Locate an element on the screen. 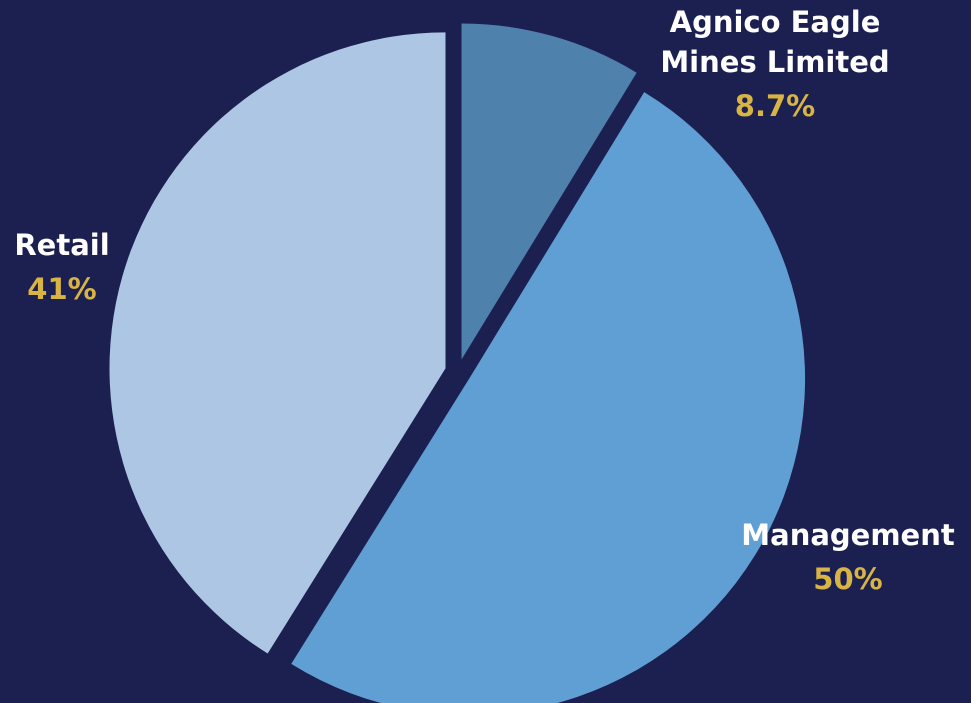  slice-label: Agnico Eagle Mines Limited 8.7% is located at coordinates (775, 64).